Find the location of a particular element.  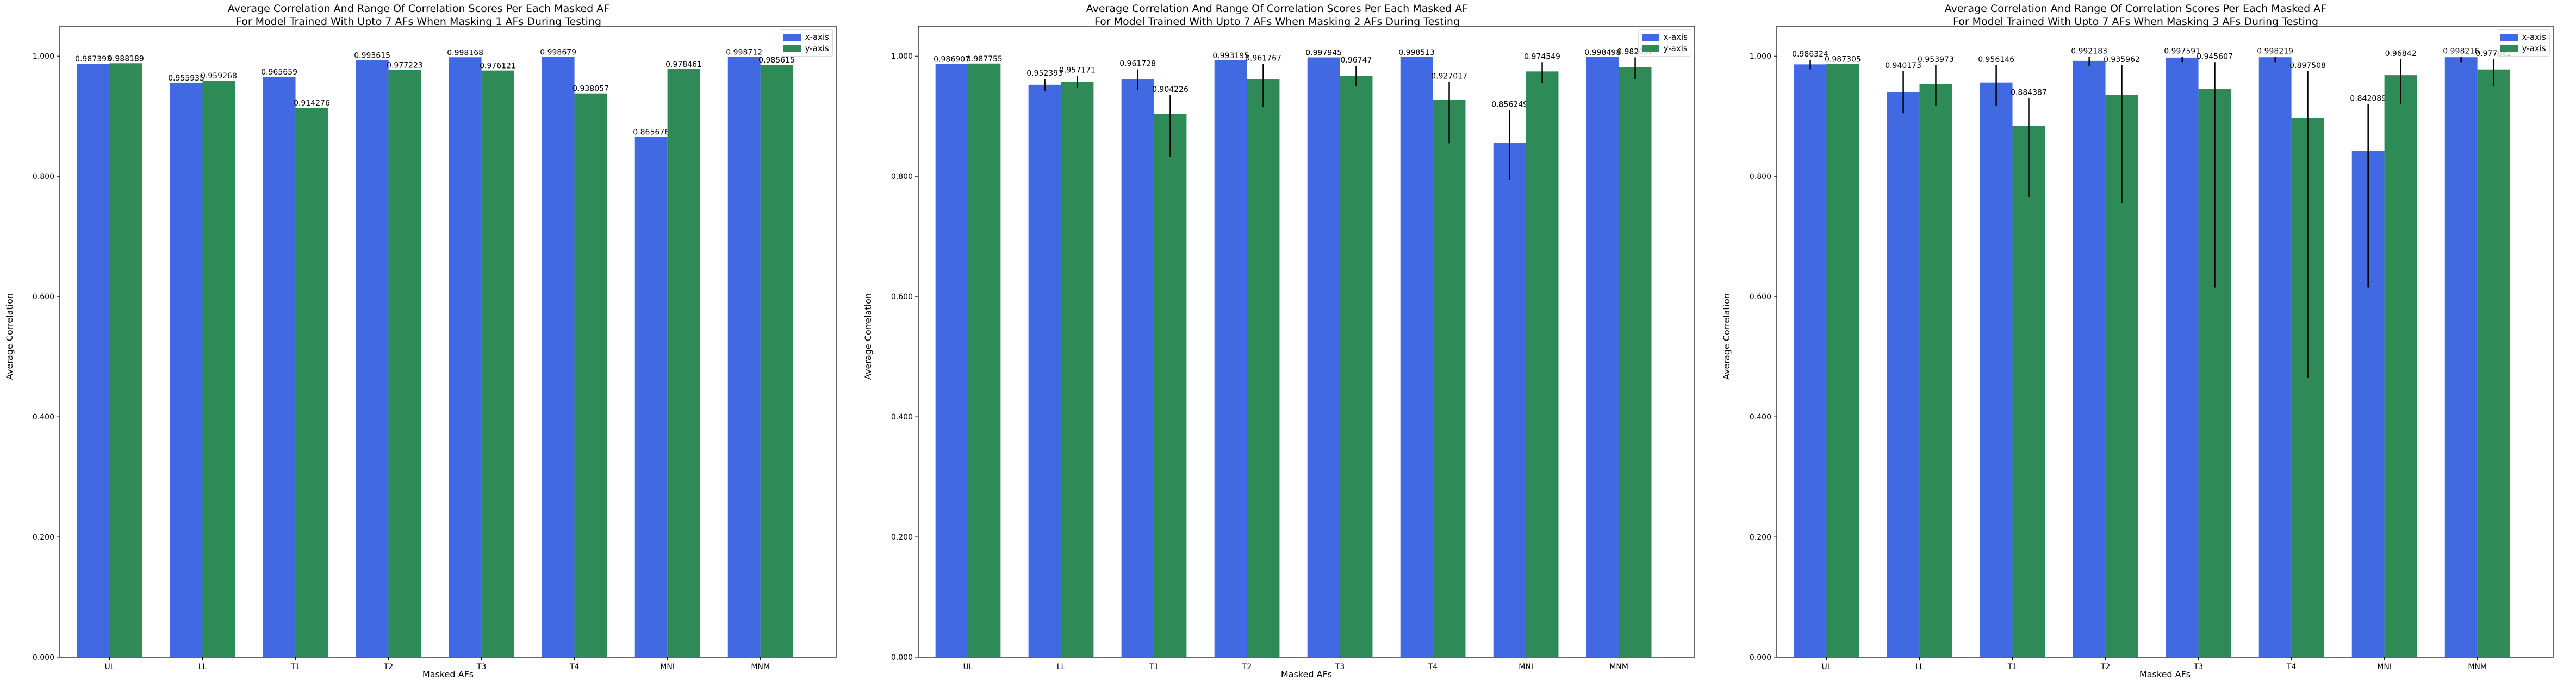

x-tick-label-LL: LL is located at coordinates (1061, 667).